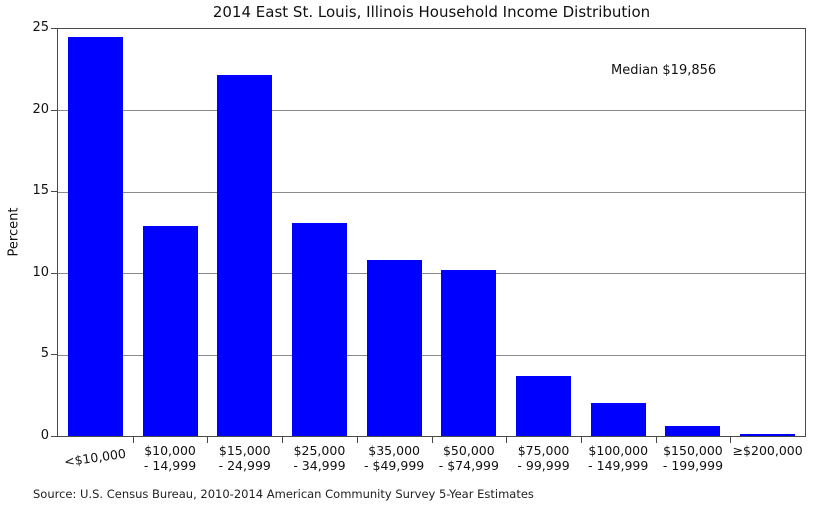 The width and height of the screenshot is (819, 512). I want to click on x-tick-label-line: $35,000, so click(394, 450).